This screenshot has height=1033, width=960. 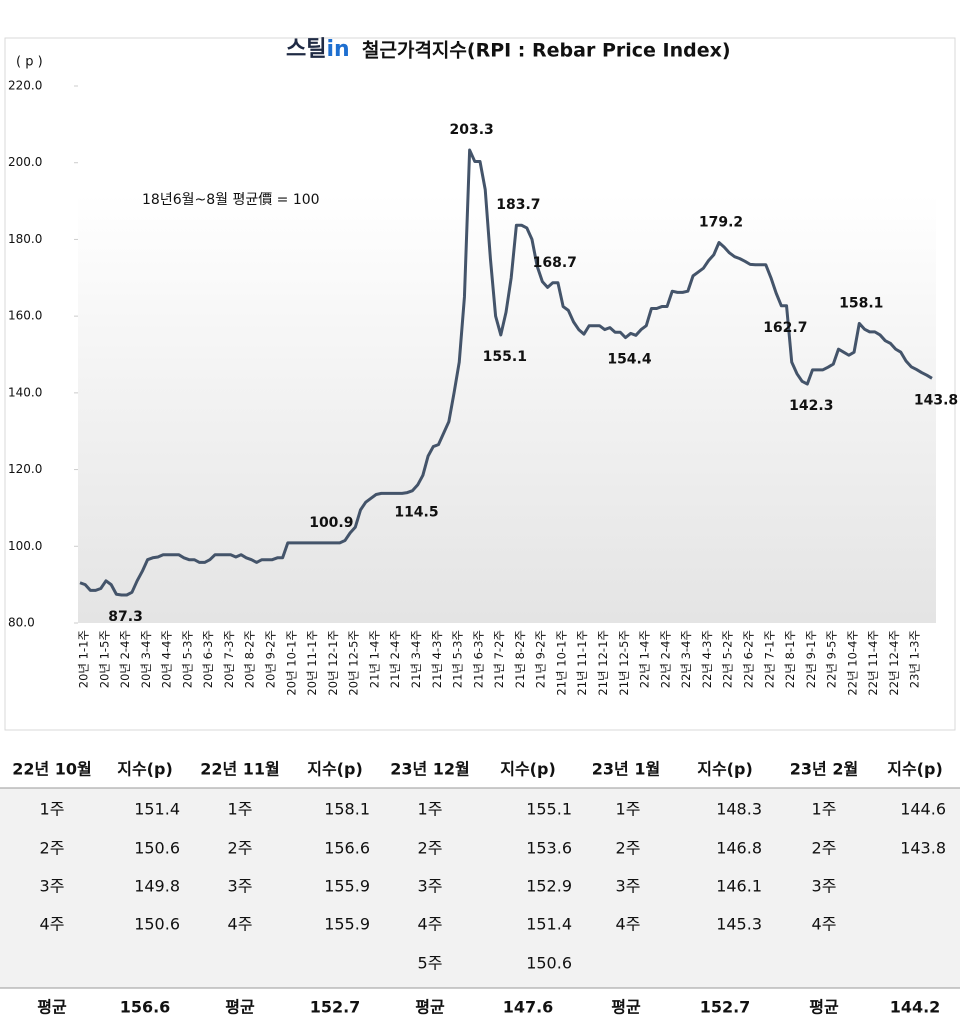 What do you see at coordinates (555, 263) in the screenshot?
I see `data-label: 168.7` at bounding box center [555, 263].